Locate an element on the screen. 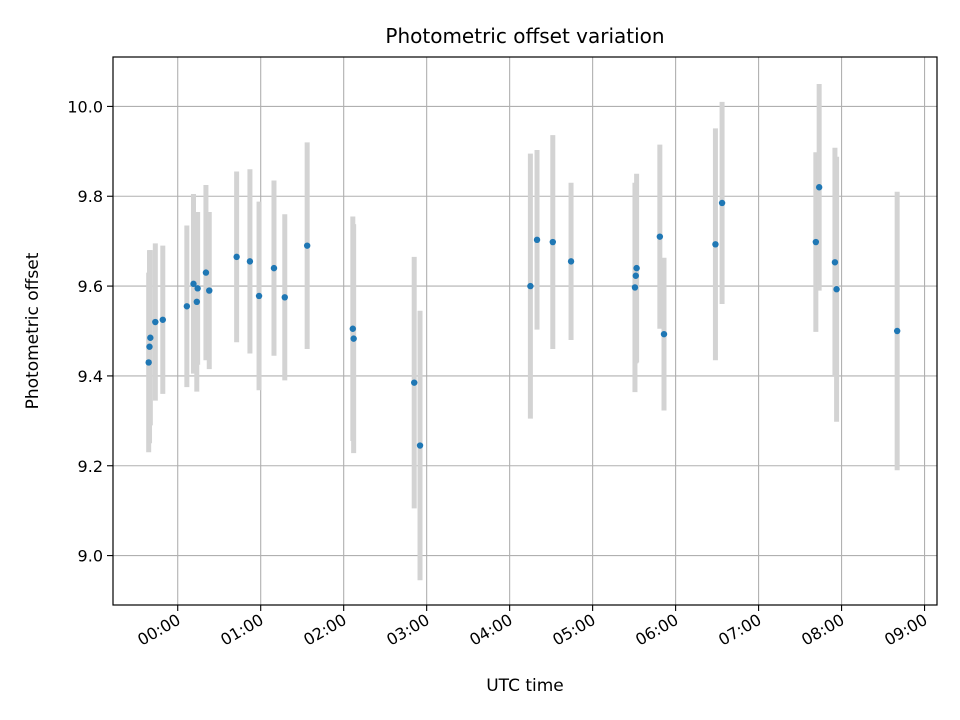 Image resolution: width=960 pixels, height=720 pixels. y-tick-label: 9.4 is located at coordinates (90, 376).